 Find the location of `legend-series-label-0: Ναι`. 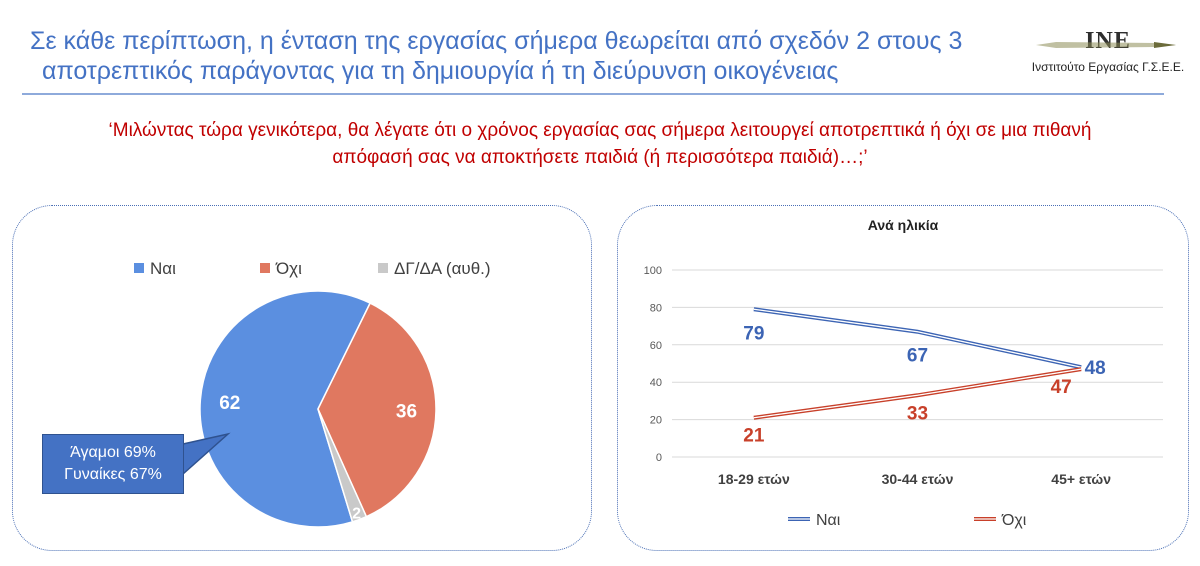

legend-series-label-0: Ναι is located at coordinates (828, 520).